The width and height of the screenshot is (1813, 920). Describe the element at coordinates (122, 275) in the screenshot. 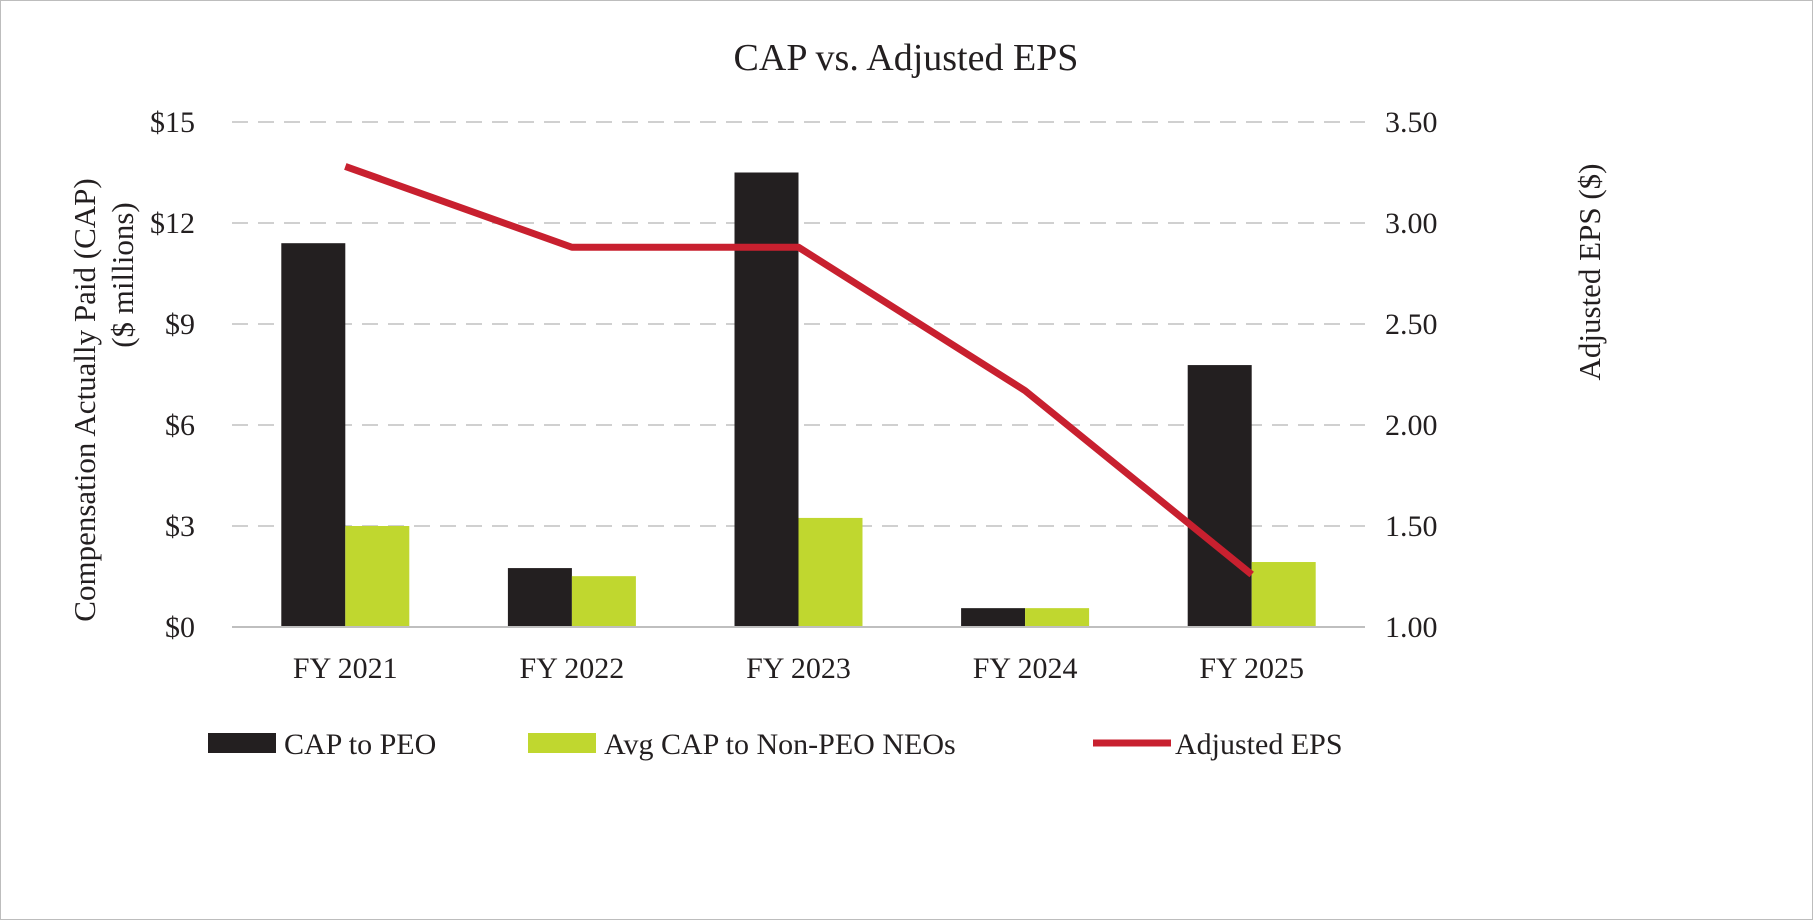

I see `y-left-label-line2: ($ millions)` at that location.